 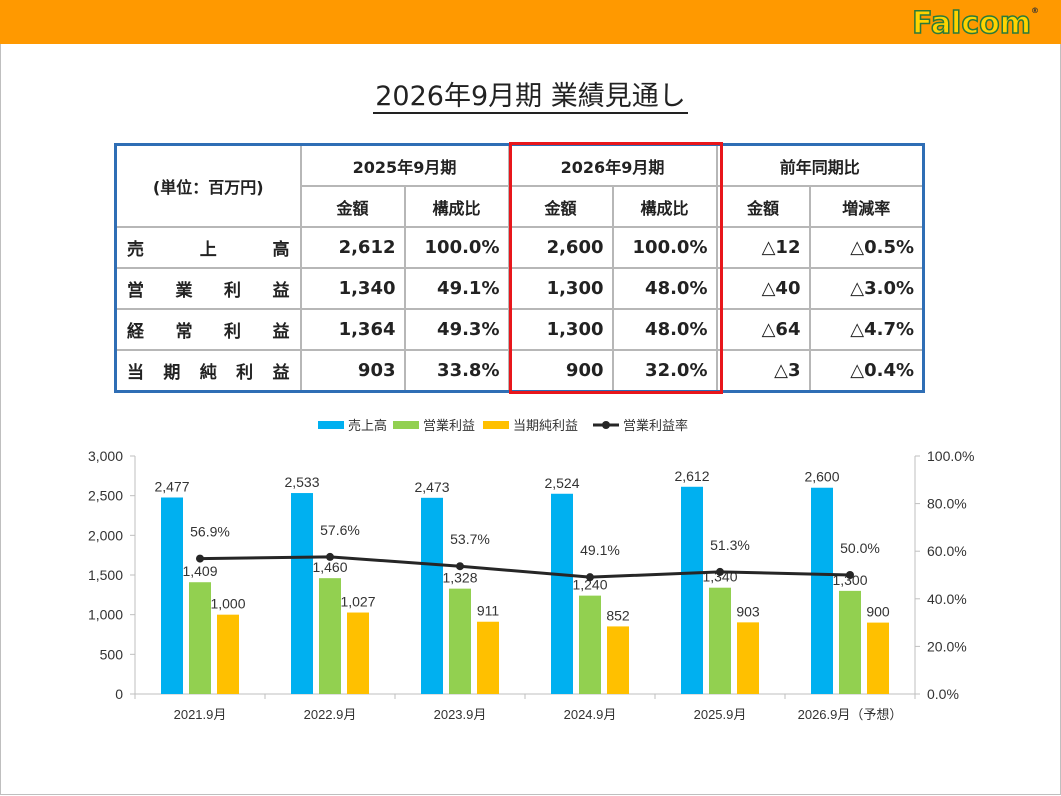 What do you see at coordinates (460, 714) in the screenshot?
I see `x-tick-label: 2023.9月` at bounding box center [460, 714].